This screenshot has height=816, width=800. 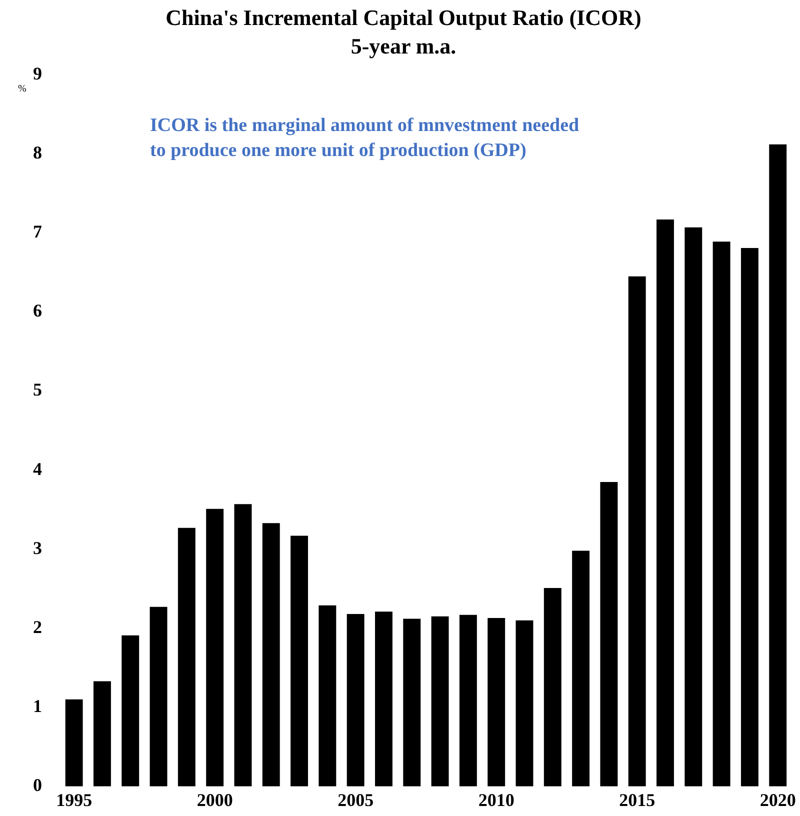 I want to click on y-tick-label: 9, so click(x=37, y=73).